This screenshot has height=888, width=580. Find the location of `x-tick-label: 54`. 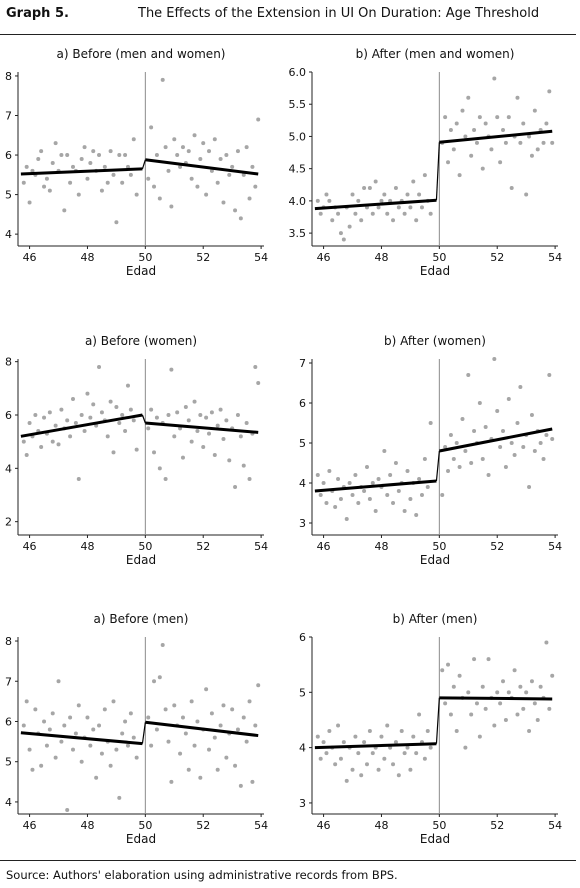

x-tick-label: 54 is located at coordinates (555, 546).